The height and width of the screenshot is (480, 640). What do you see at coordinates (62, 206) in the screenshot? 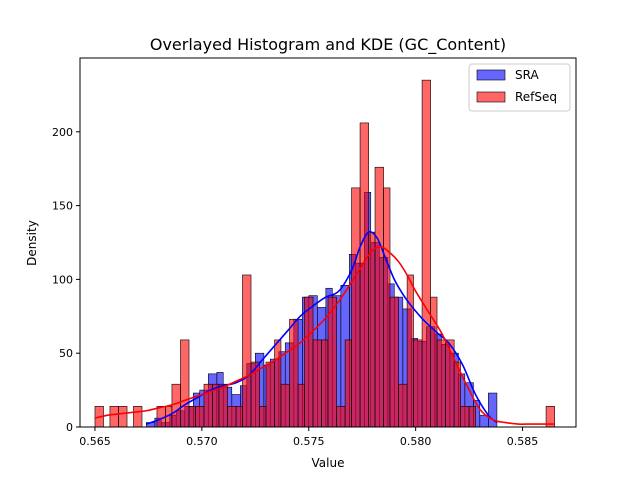
I see `y-tick-label: 150` at bounding box center [62, 206].